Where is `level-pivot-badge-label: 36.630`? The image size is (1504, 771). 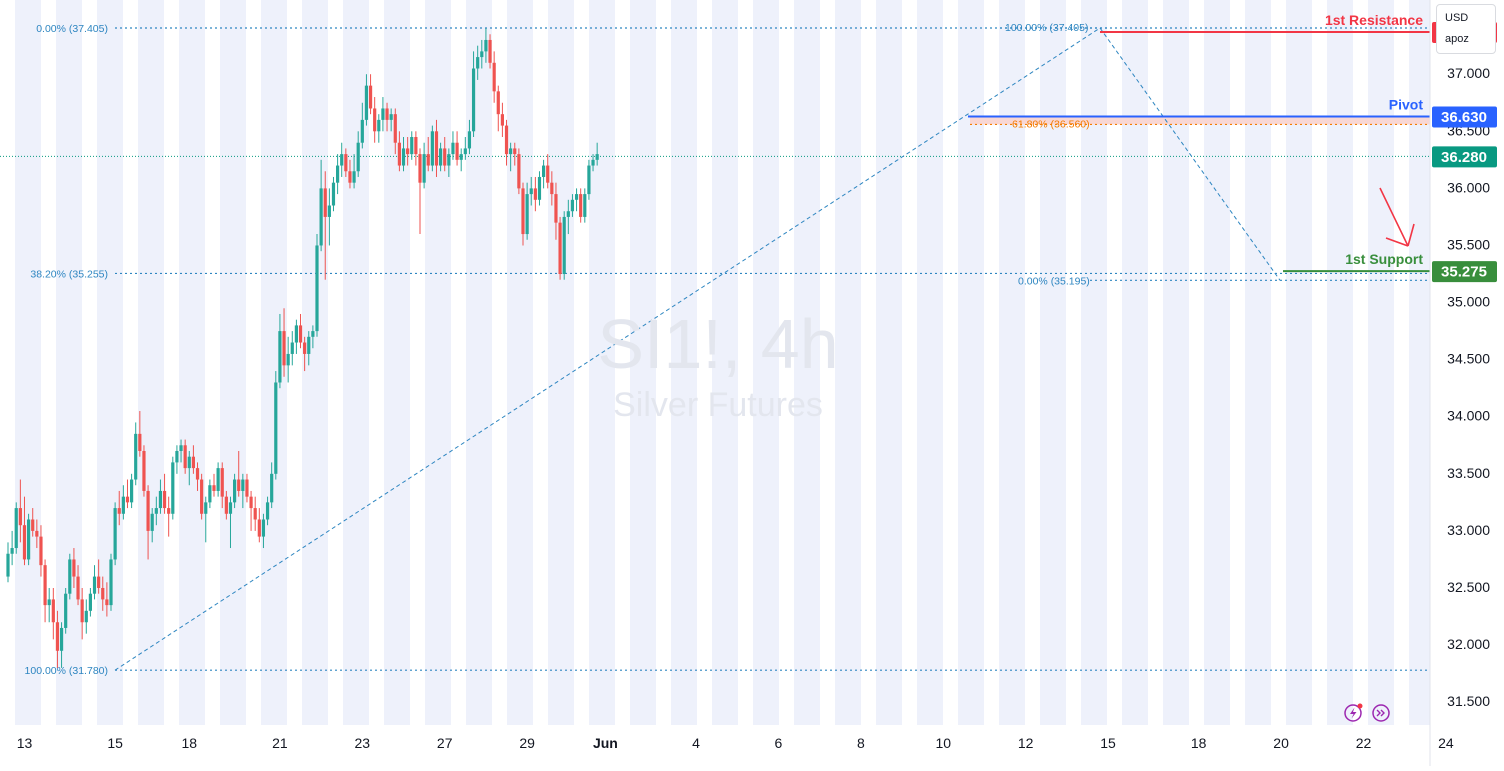
level-pivot-badge-label: 36.630 is located at coordinates (1464, 117).